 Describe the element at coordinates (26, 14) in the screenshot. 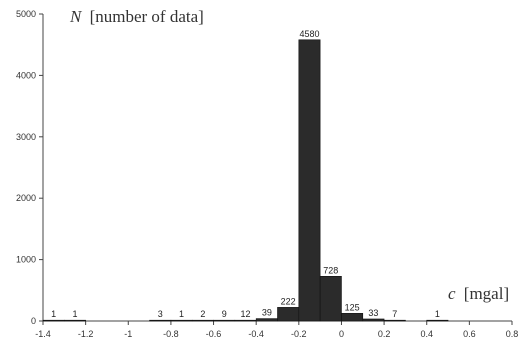

I see `y-tick-label: 5000` at that location.